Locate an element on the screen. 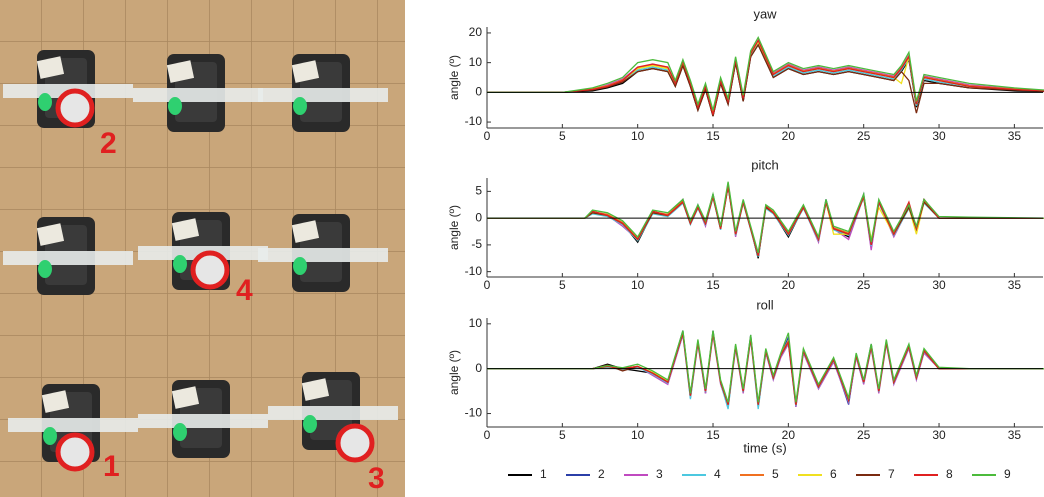 This screenshot has height=497, width=1044. chart-title: yaw is located at coordinates (765, 13).